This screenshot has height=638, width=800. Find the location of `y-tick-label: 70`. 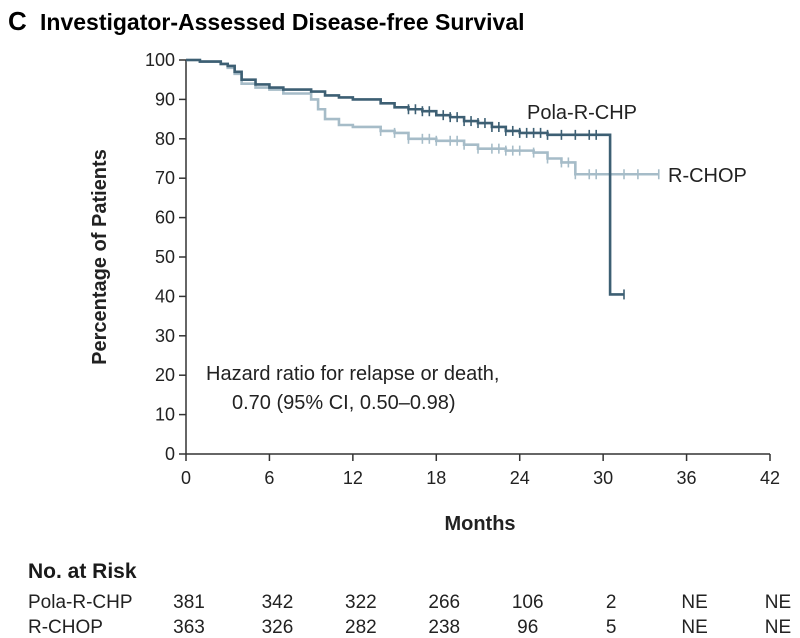

y-tick-label: 70 is located at coordinates (165, 178).